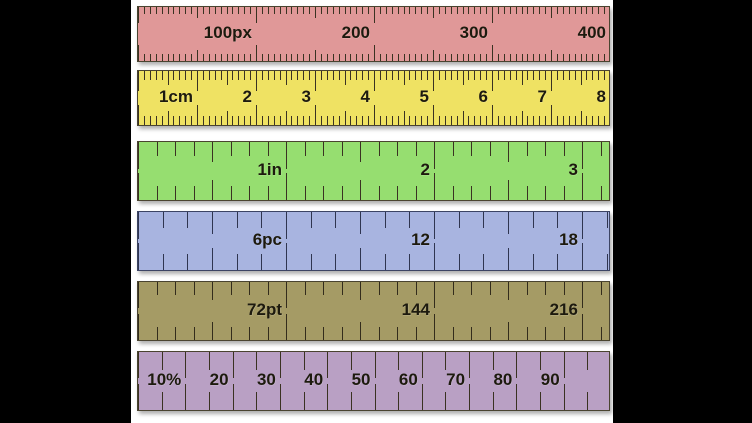 The height and width of the screenshot is (423, 752). What do you see at coordinates (227, 32) in the screenshot?
I see `ruler-label: 100px` at bounding box center [227, 32].